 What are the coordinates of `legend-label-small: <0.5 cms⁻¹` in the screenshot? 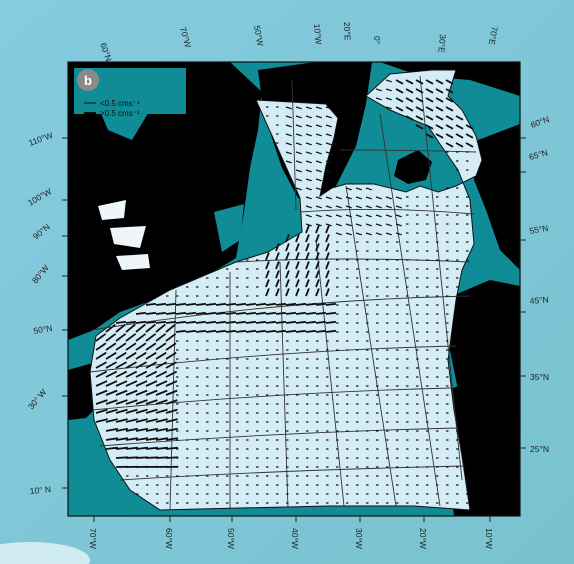 It's located at (120, 103).